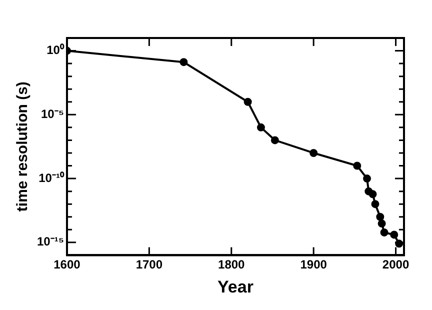 This screenshot has width=432, height=310. What do you see at coordinates (396, 265) in the screenshot?
I see `x-tick-label: 2000` at bounding box center [396, 265].